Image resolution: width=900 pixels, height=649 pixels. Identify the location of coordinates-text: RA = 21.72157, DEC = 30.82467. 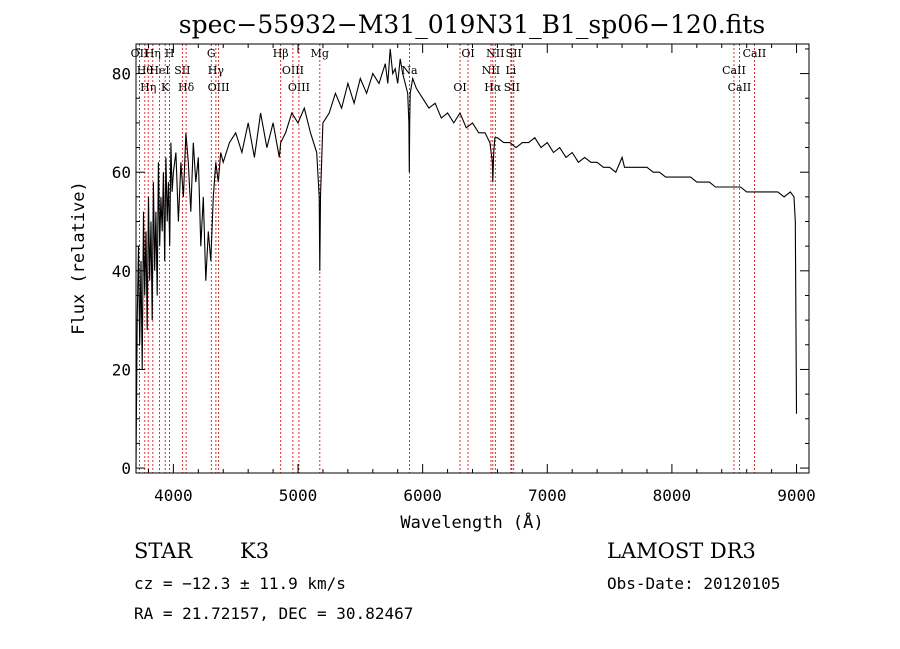
(273, 613).